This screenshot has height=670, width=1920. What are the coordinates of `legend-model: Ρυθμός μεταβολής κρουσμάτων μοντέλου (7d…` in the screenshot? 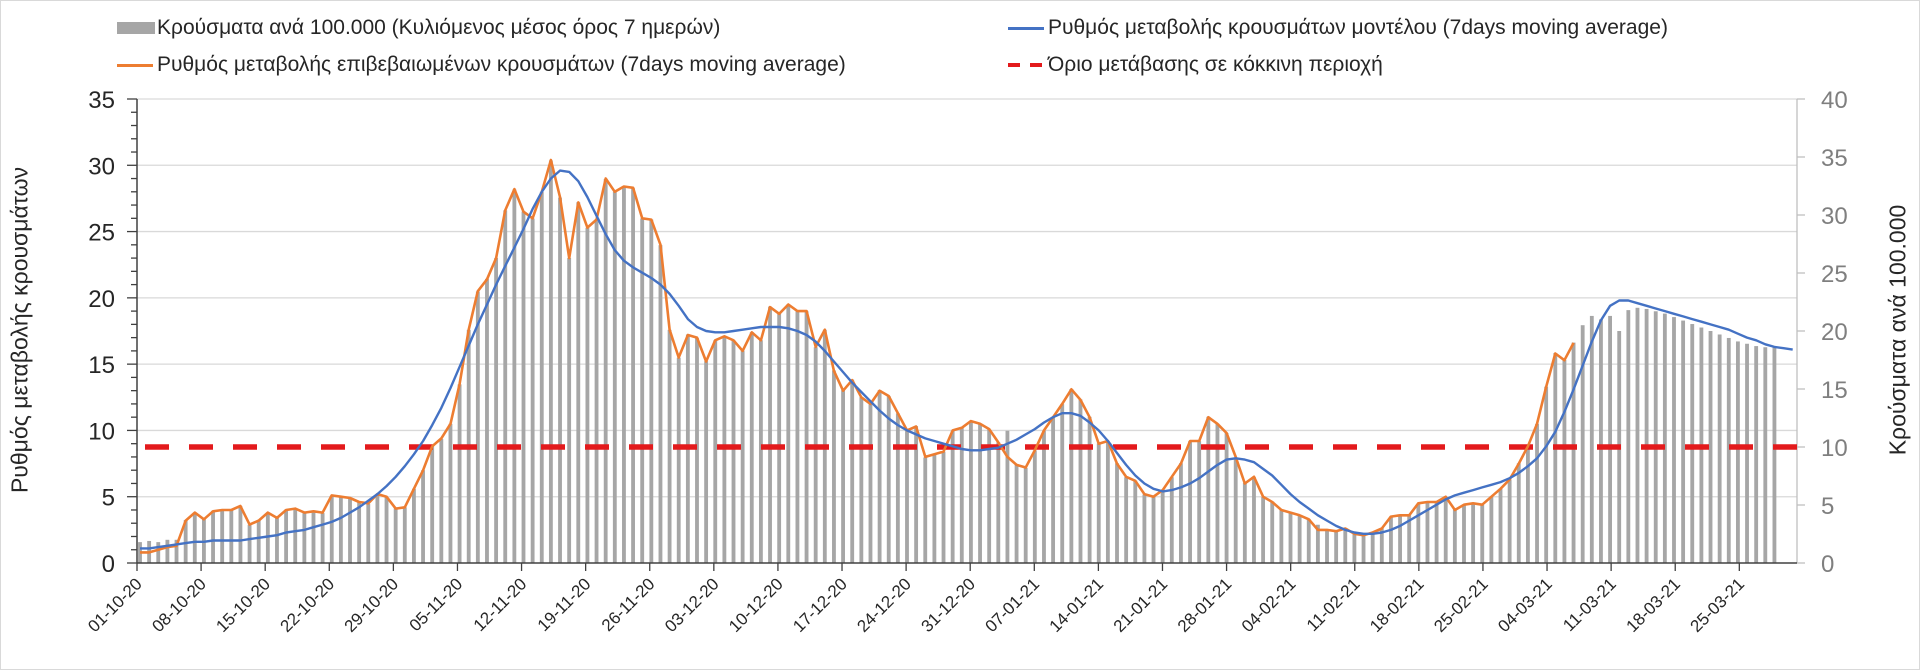 It's located at (1338, 28).